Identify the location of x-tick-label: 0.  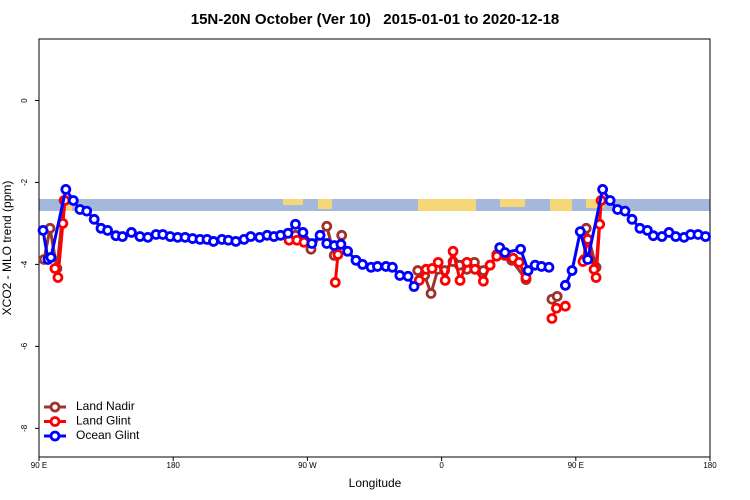
(441, 465).